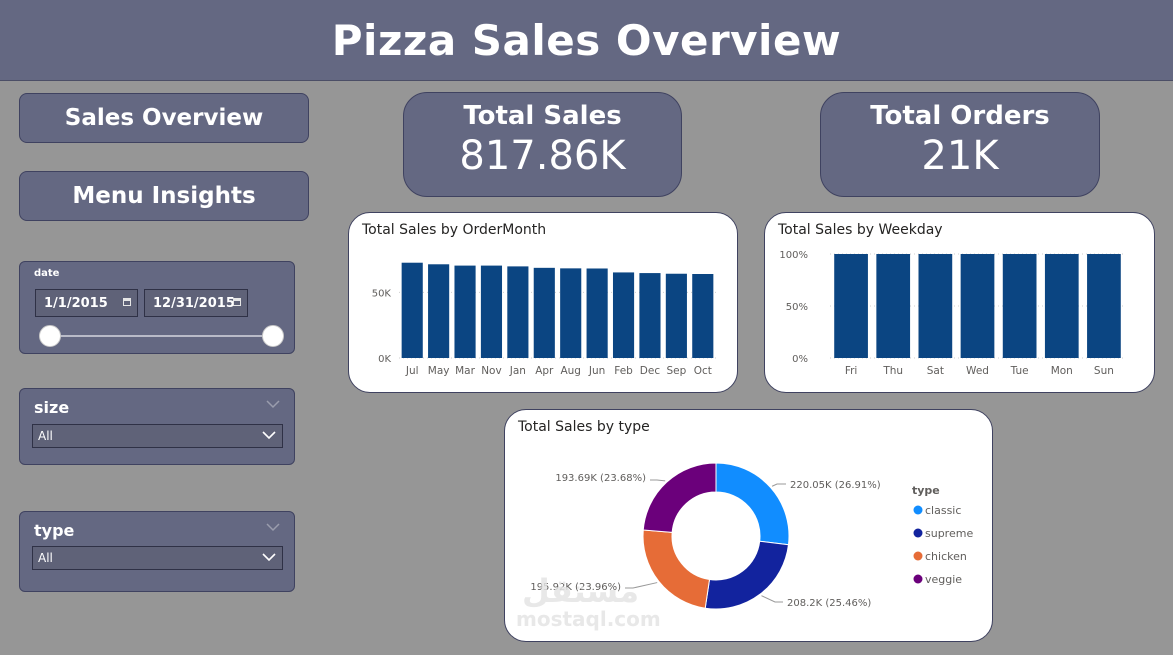 Image resolution: width=1173 pixels, height=655 pixels. Describe the element at coordinates (835, 485) in the screenshot. I see `data-label: 220.05K (26.91%)` at that location.